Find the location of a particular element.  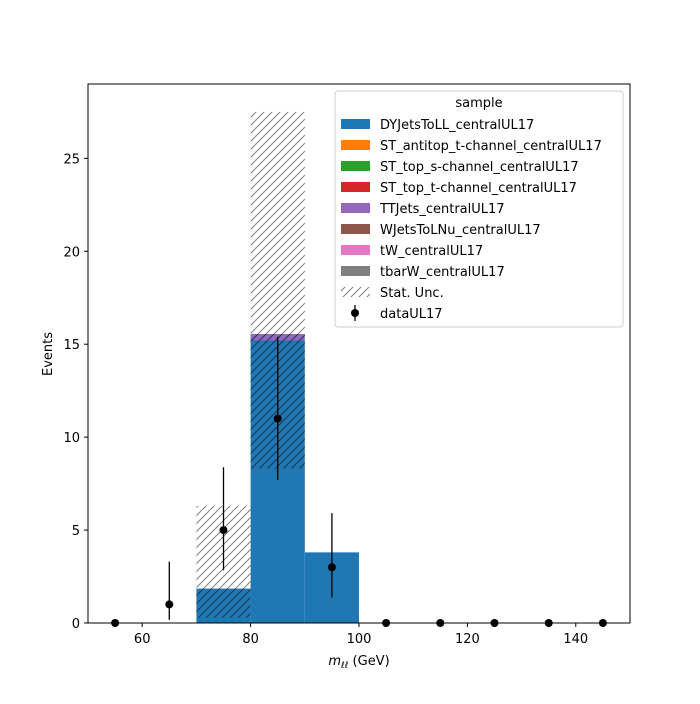

x-axis-label-main: m is located at coordinates (334, 661).